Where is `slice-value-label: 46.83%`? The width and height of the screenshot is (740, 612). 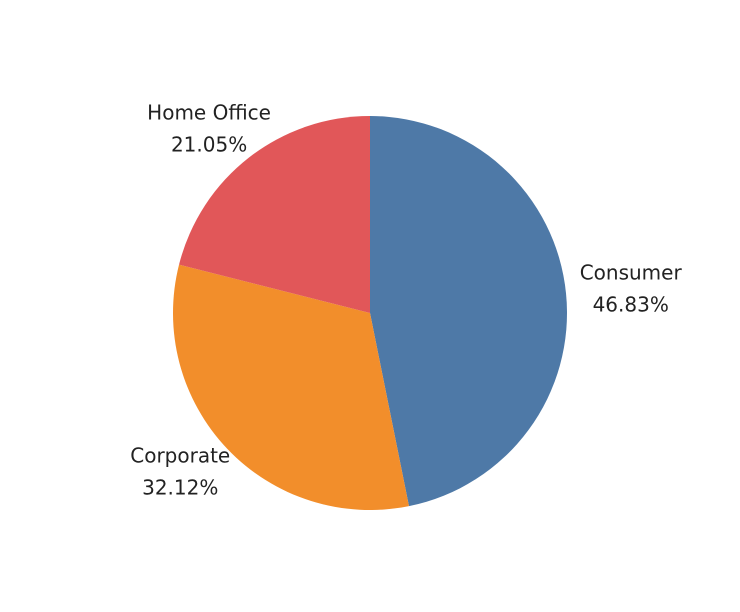 slice-value-label: 46.83% is located at coordinates (631, 304).